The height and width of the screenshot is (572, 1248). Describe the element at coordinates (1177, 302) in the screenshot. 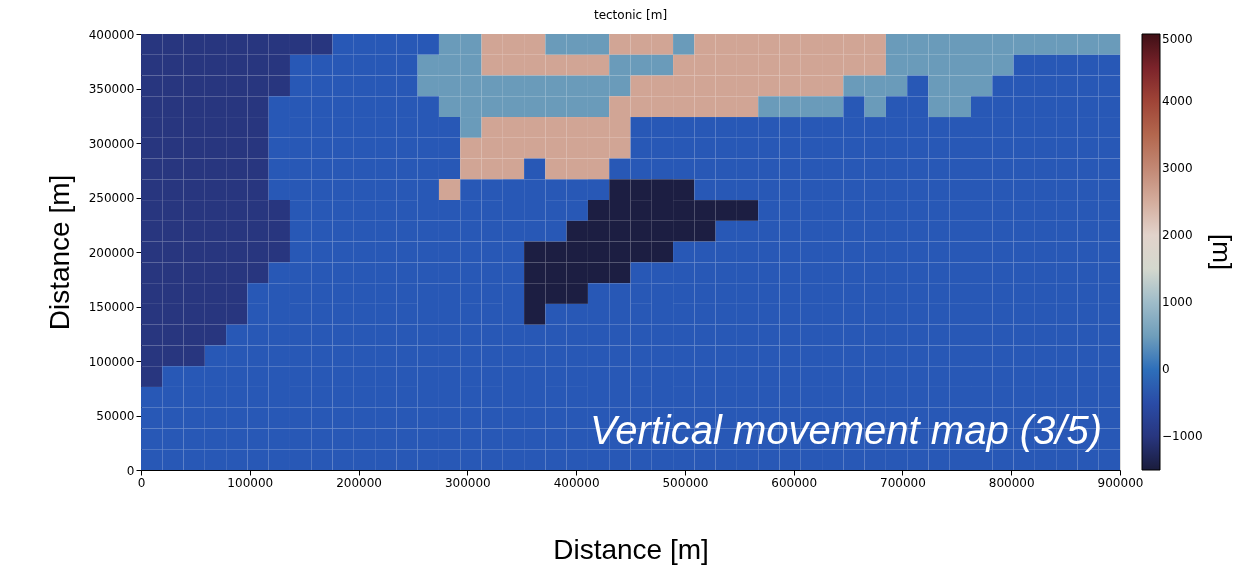

I see `color-bar-label: 1000` at that location.